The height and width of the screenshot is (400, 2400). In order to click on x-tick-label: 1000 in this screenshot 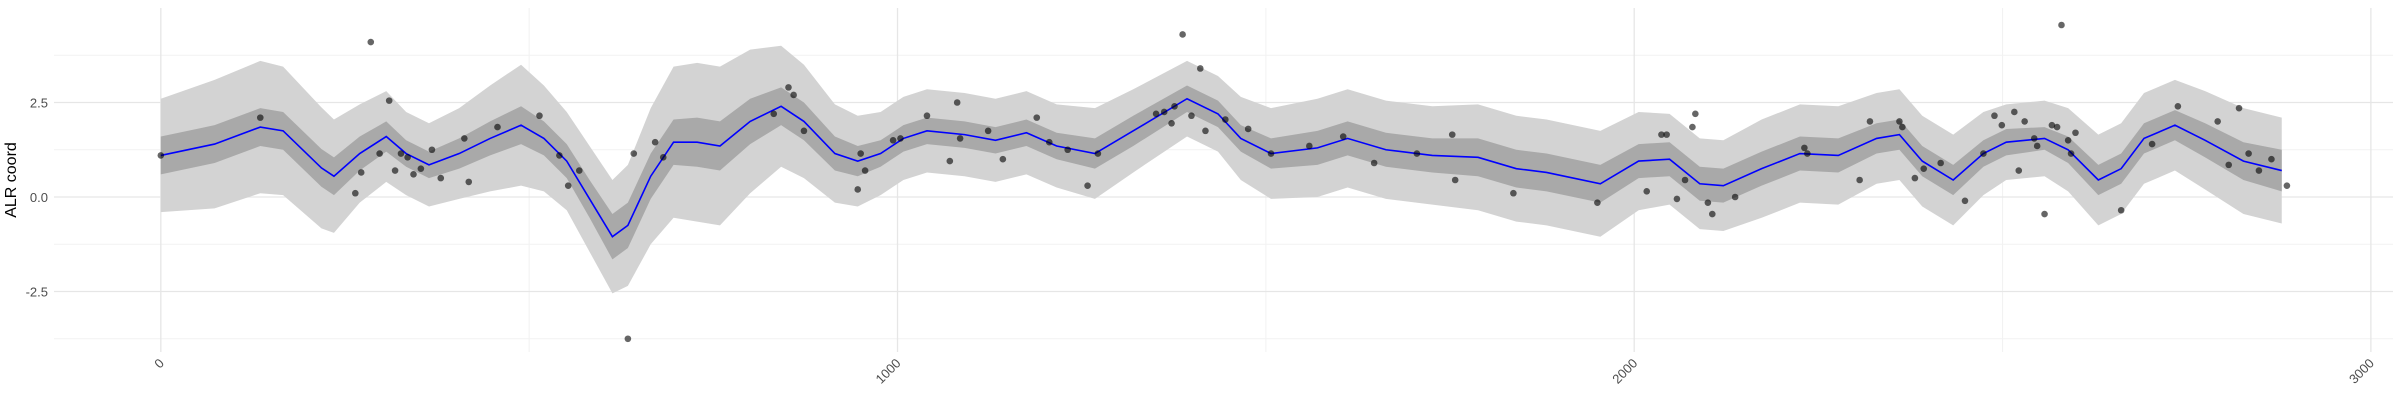, I will do `click(888, 371)`.